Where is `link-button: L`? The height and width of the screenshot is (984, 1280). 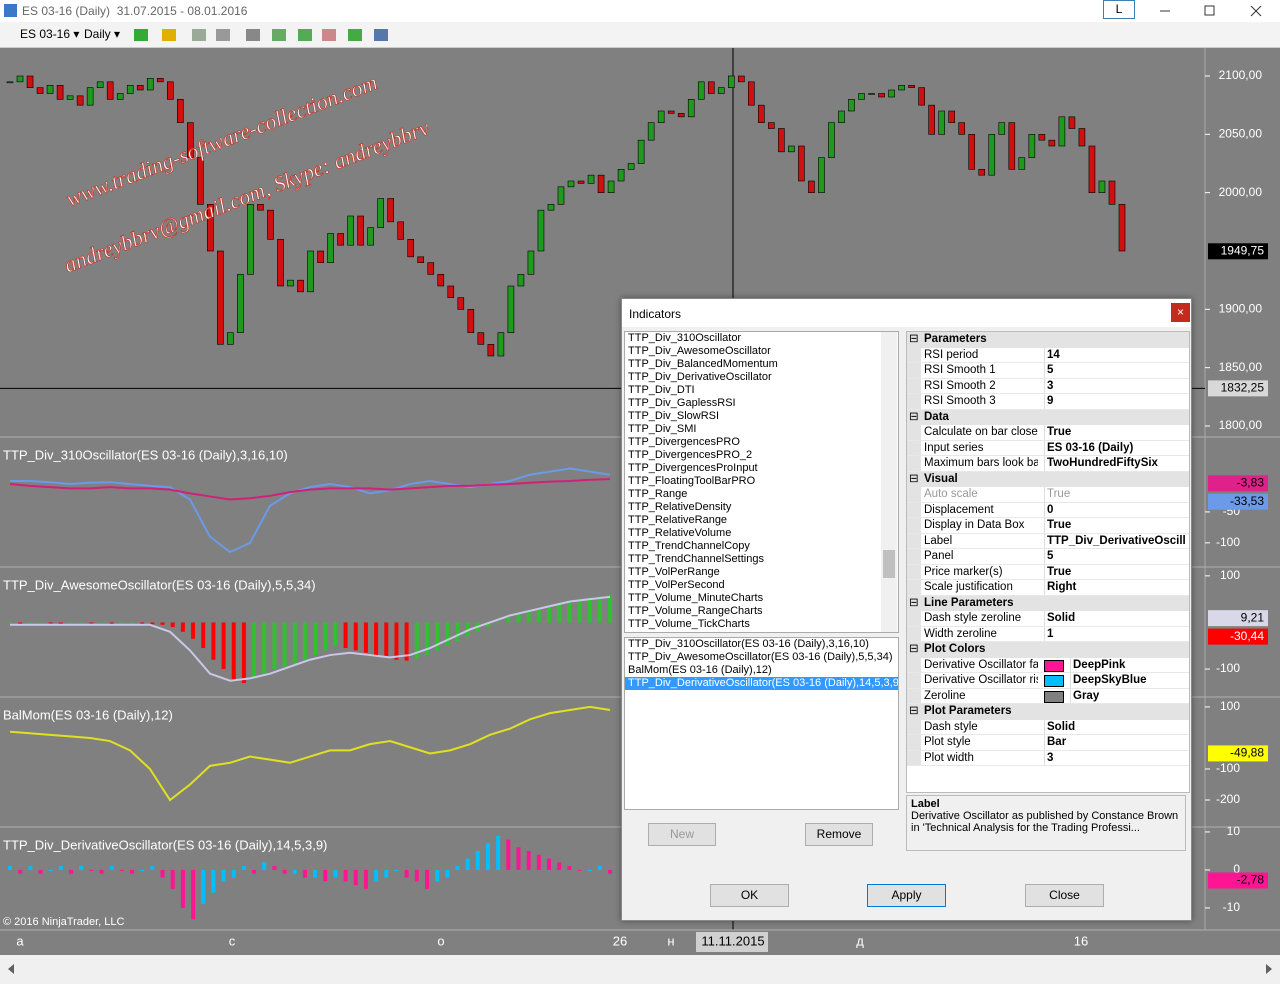 link-button: L is located at coordinates (1119, 9).